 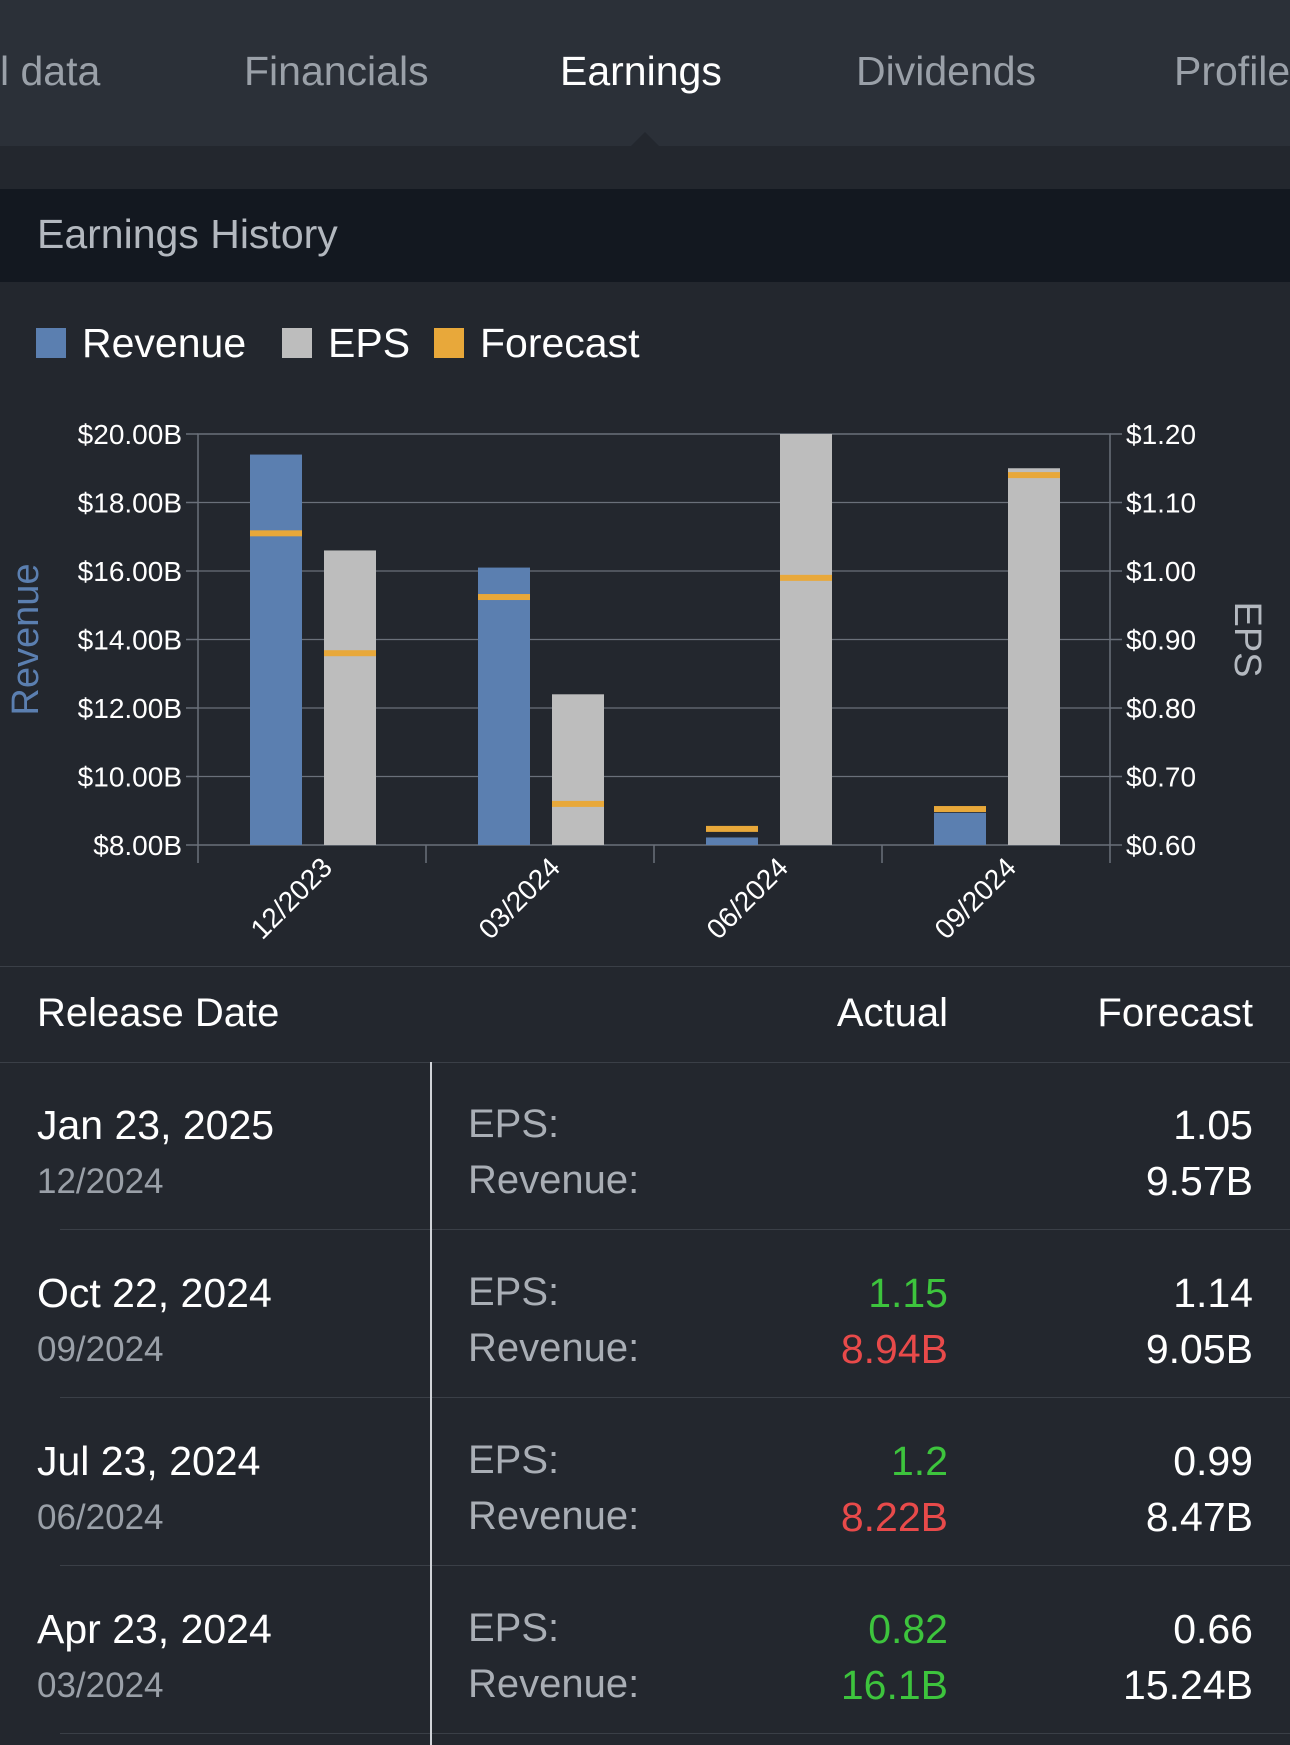 I want to click on y-tick-label-right: $0.90, so click(x=1161, y=640).